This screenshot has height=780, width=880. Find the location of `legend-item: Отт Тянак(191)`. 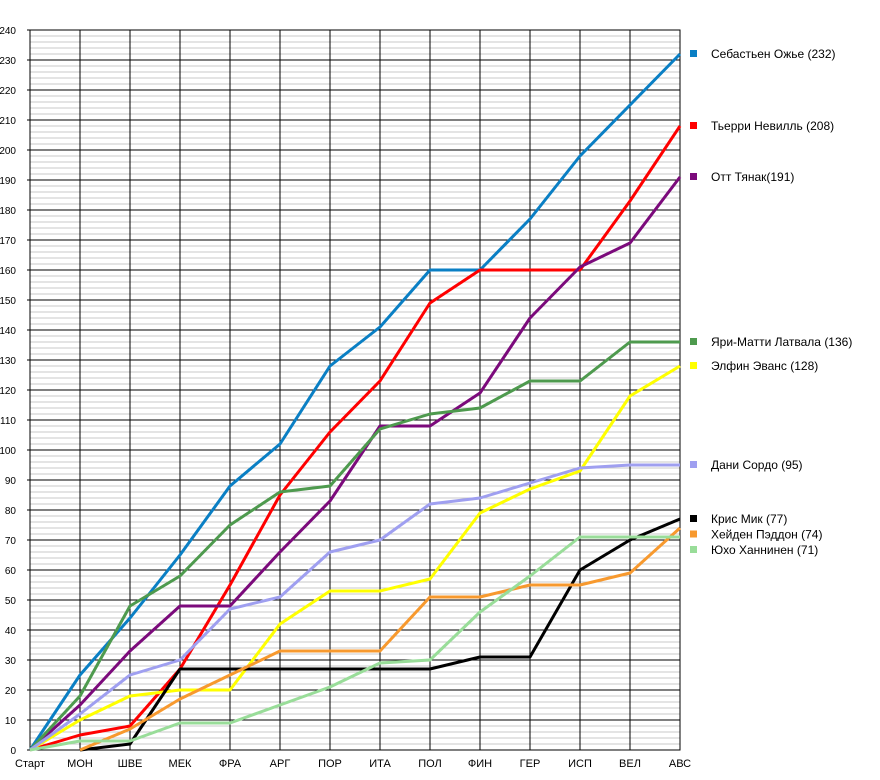

legend-item: Отт Тянак(191) is located at coordinates (742, 177).